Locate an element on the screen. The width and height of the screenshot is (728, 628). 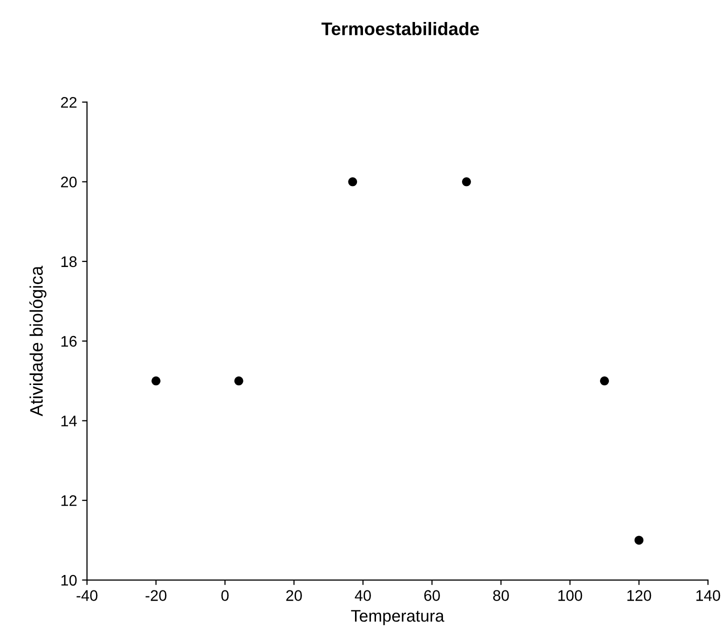
y-tick-label: 20 is located at coordinates (69, 182).